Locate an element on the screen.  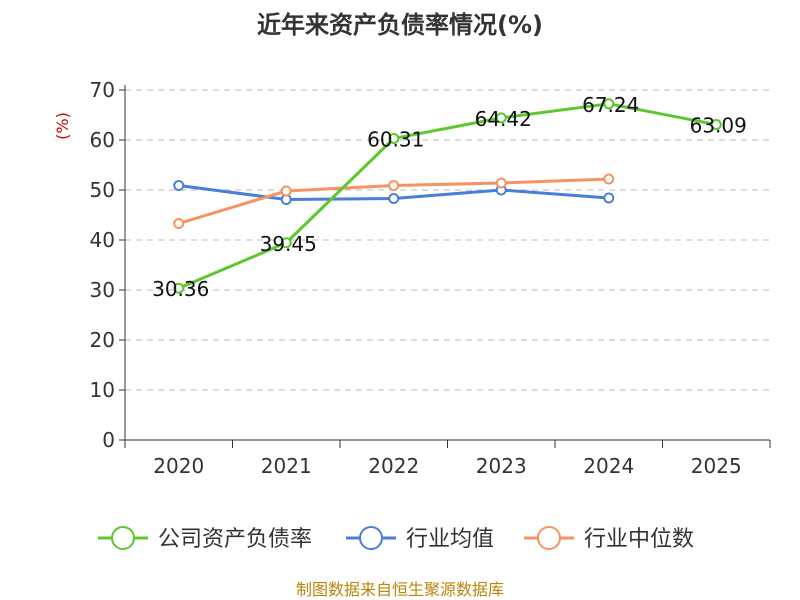
y-tick-label: 60 is located at coordinates (102, 140).